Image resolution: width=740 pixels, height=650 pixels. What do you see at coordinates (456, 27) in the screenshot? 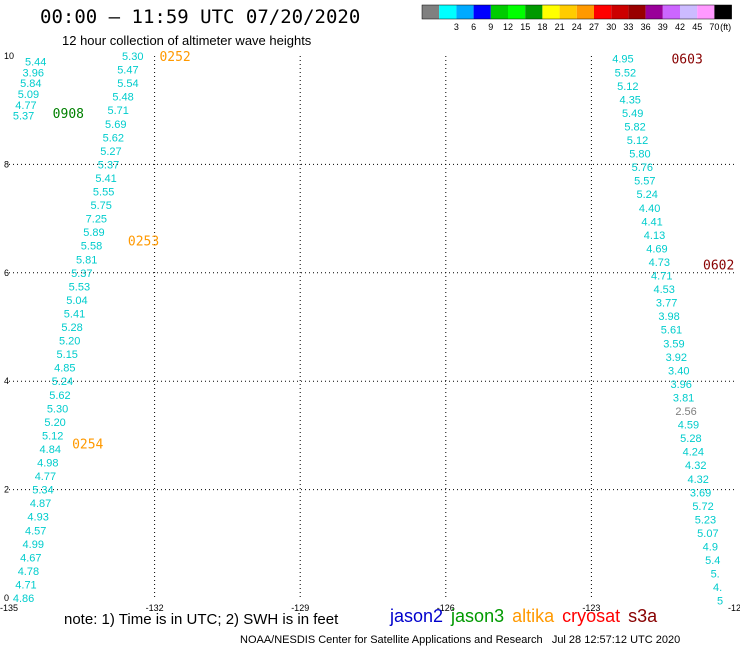
I see `colorbar-label: 3` at bounding box center [456, 27].